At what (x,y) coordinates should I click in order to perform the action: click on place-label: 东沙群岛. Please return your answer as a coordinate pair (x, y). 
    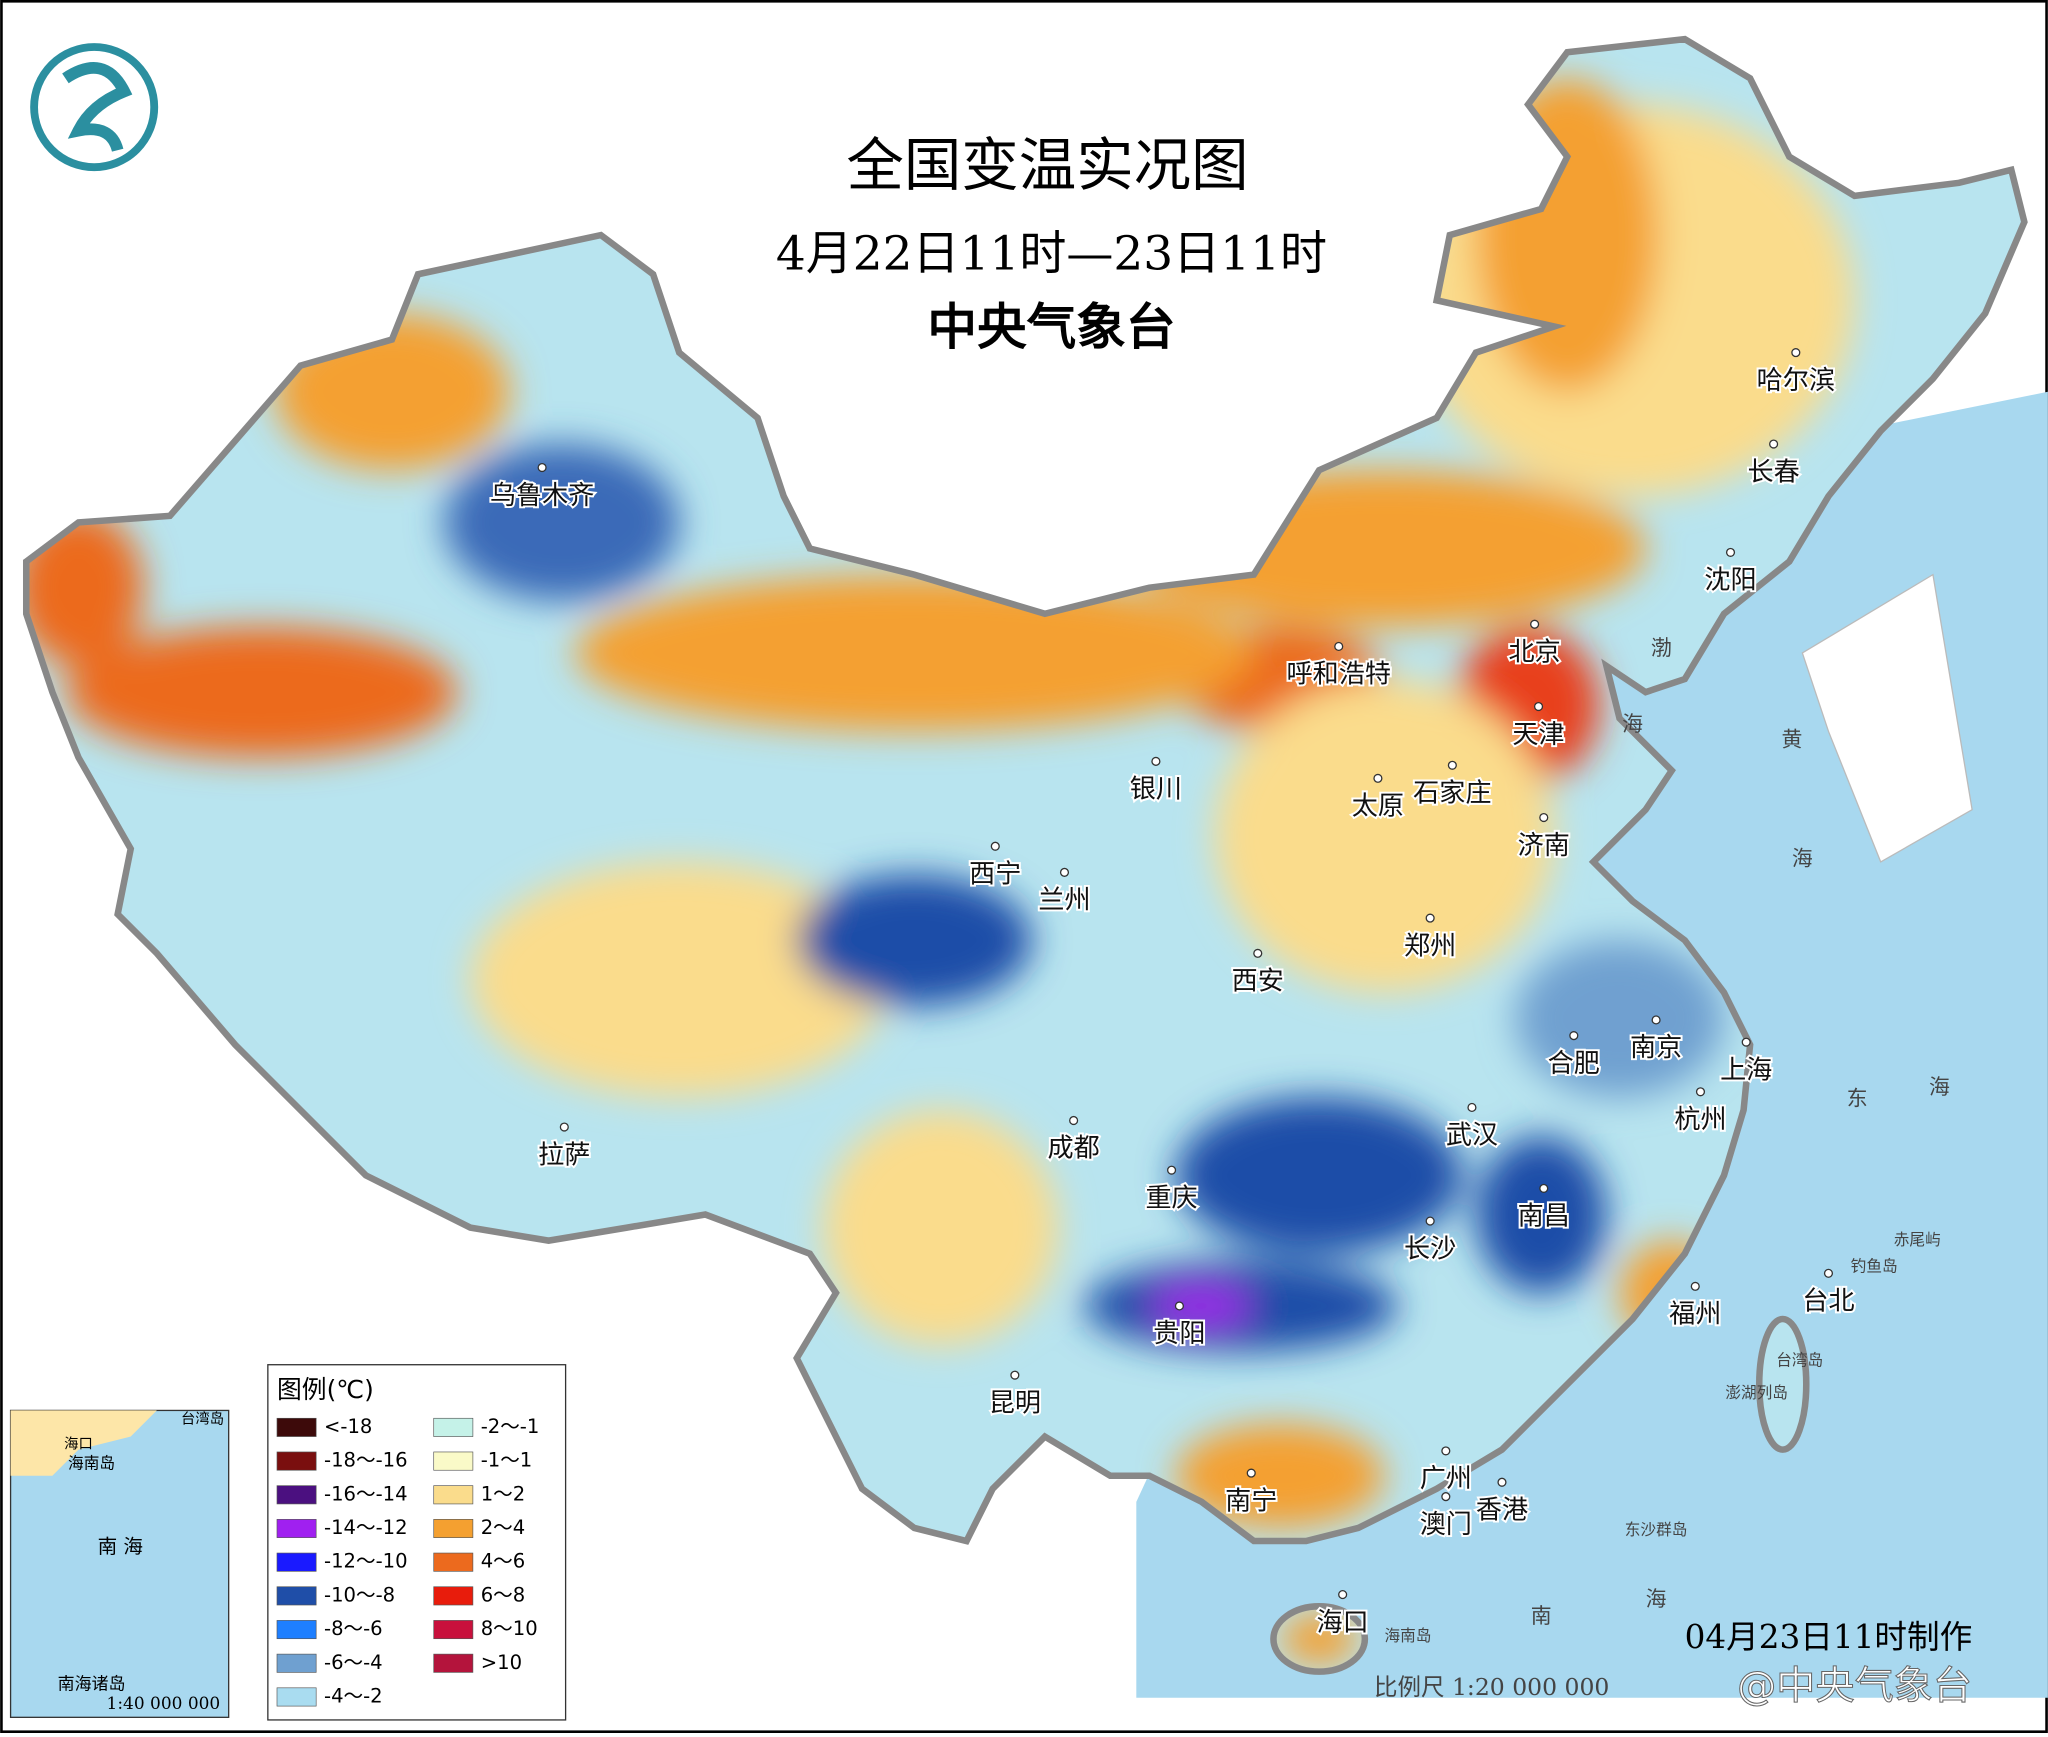
    Looking at the image, I should click on (1656, 1529).